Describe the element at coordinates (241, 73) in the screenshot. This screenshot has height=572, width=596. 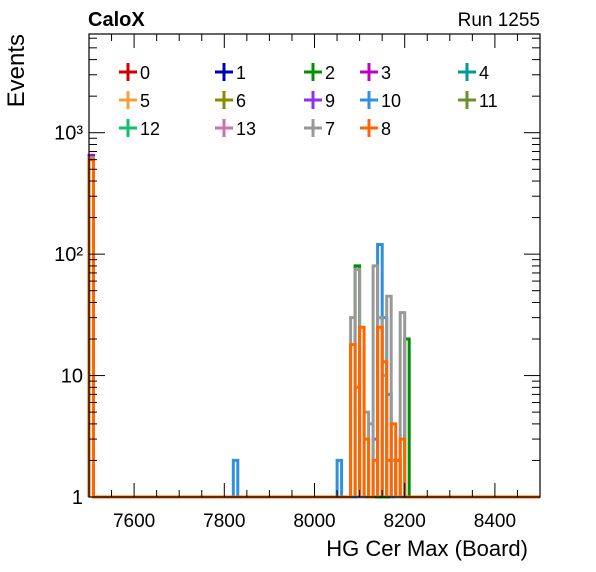
I see `legend-label: 1` at that location.